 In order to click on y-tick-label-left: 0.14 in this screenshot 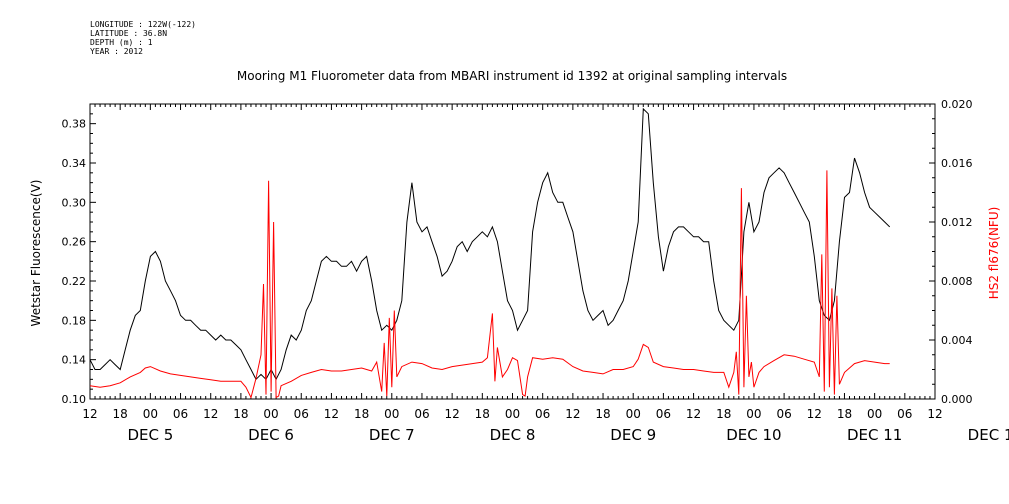, I will do `click(74, 360)`.